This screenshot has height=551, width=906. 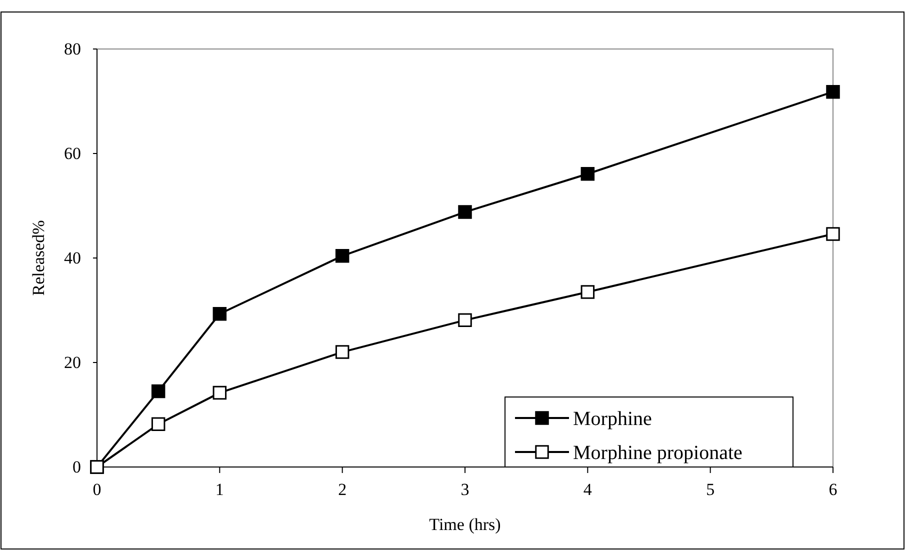 What do you see at coordinates (72, 48) in the screenshot?
I see `y-tick-label: 80` at bounding box center [72, 48].